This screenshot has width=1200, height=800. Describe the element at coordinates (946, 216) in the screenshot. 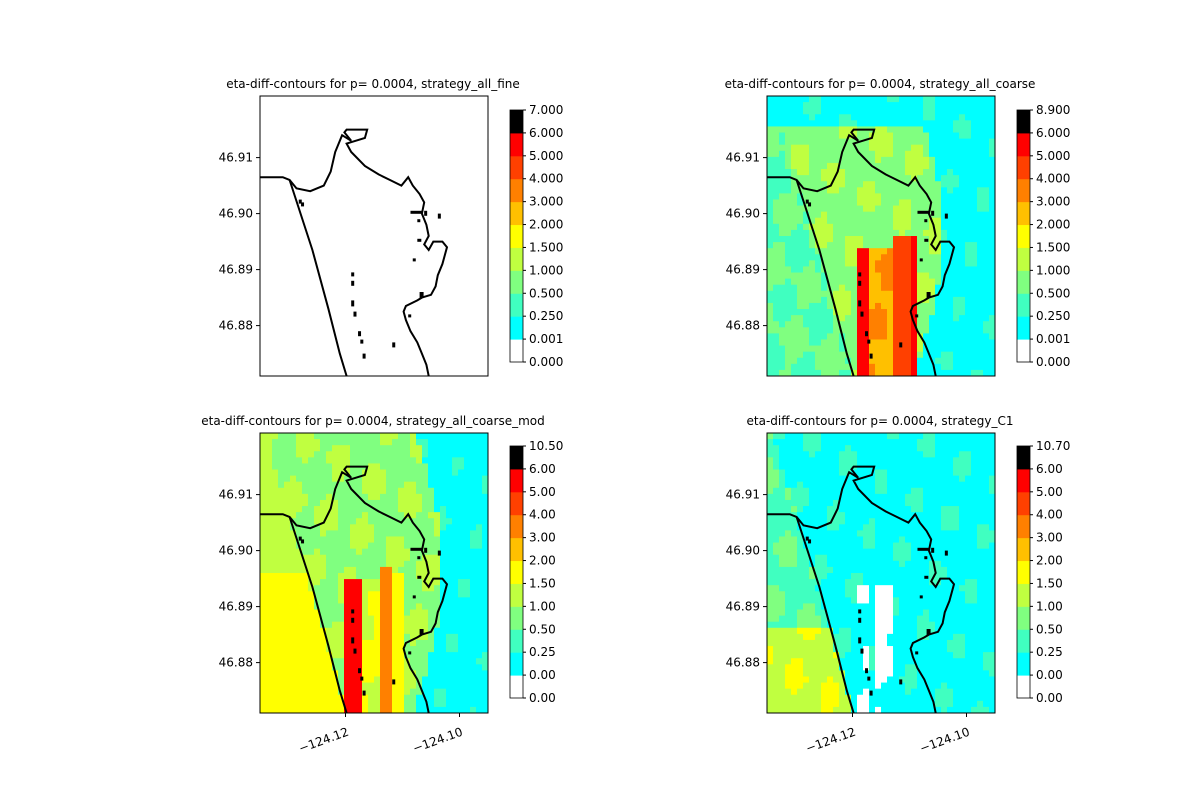

I see `island-mark` at that location.